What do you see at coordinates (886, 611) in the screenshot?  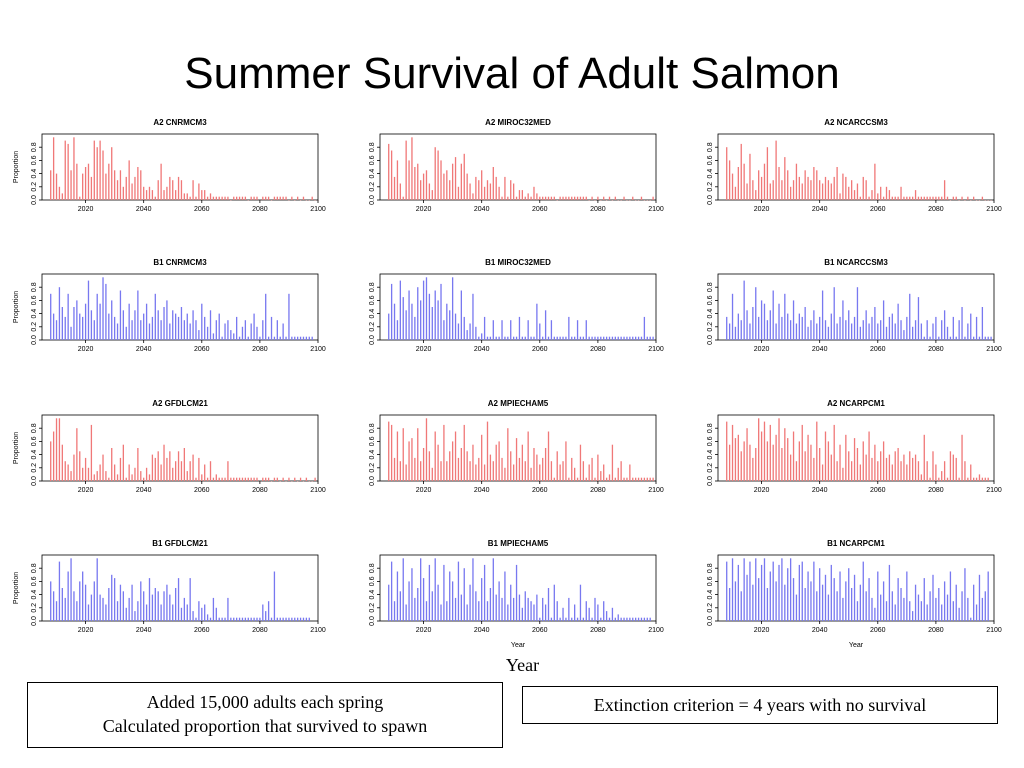 I see `bar-2063` at bounding box center [886, 611].